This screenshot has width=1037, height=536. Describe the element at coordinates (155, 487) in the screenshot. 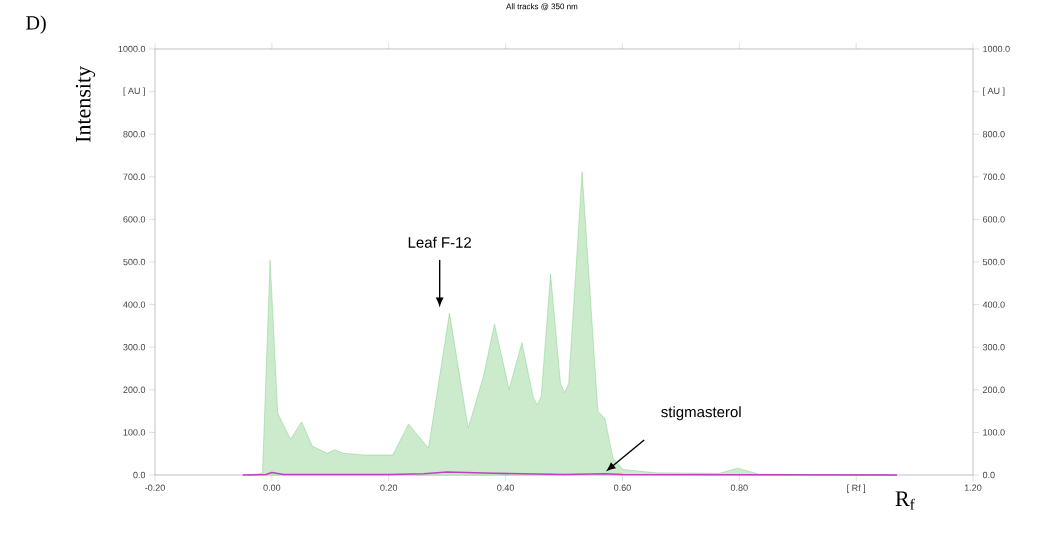

I see `x-tick-label: -0.20` at that location.